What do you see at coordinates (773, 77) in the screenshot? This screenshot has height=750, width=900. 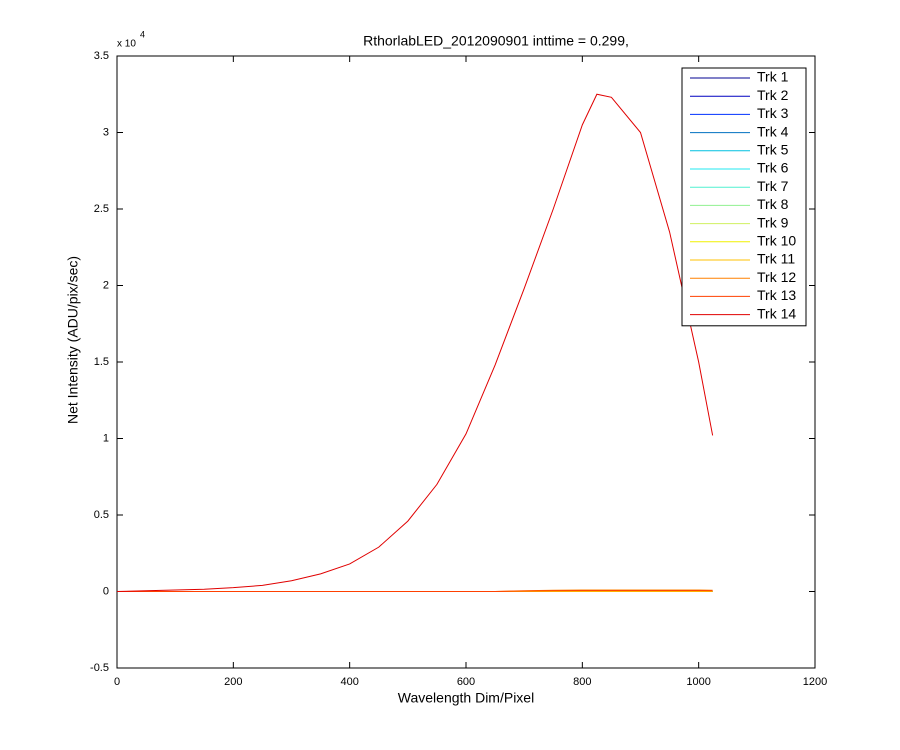 I see `legend-label: Trk 1` at bounding box center [773, 77].